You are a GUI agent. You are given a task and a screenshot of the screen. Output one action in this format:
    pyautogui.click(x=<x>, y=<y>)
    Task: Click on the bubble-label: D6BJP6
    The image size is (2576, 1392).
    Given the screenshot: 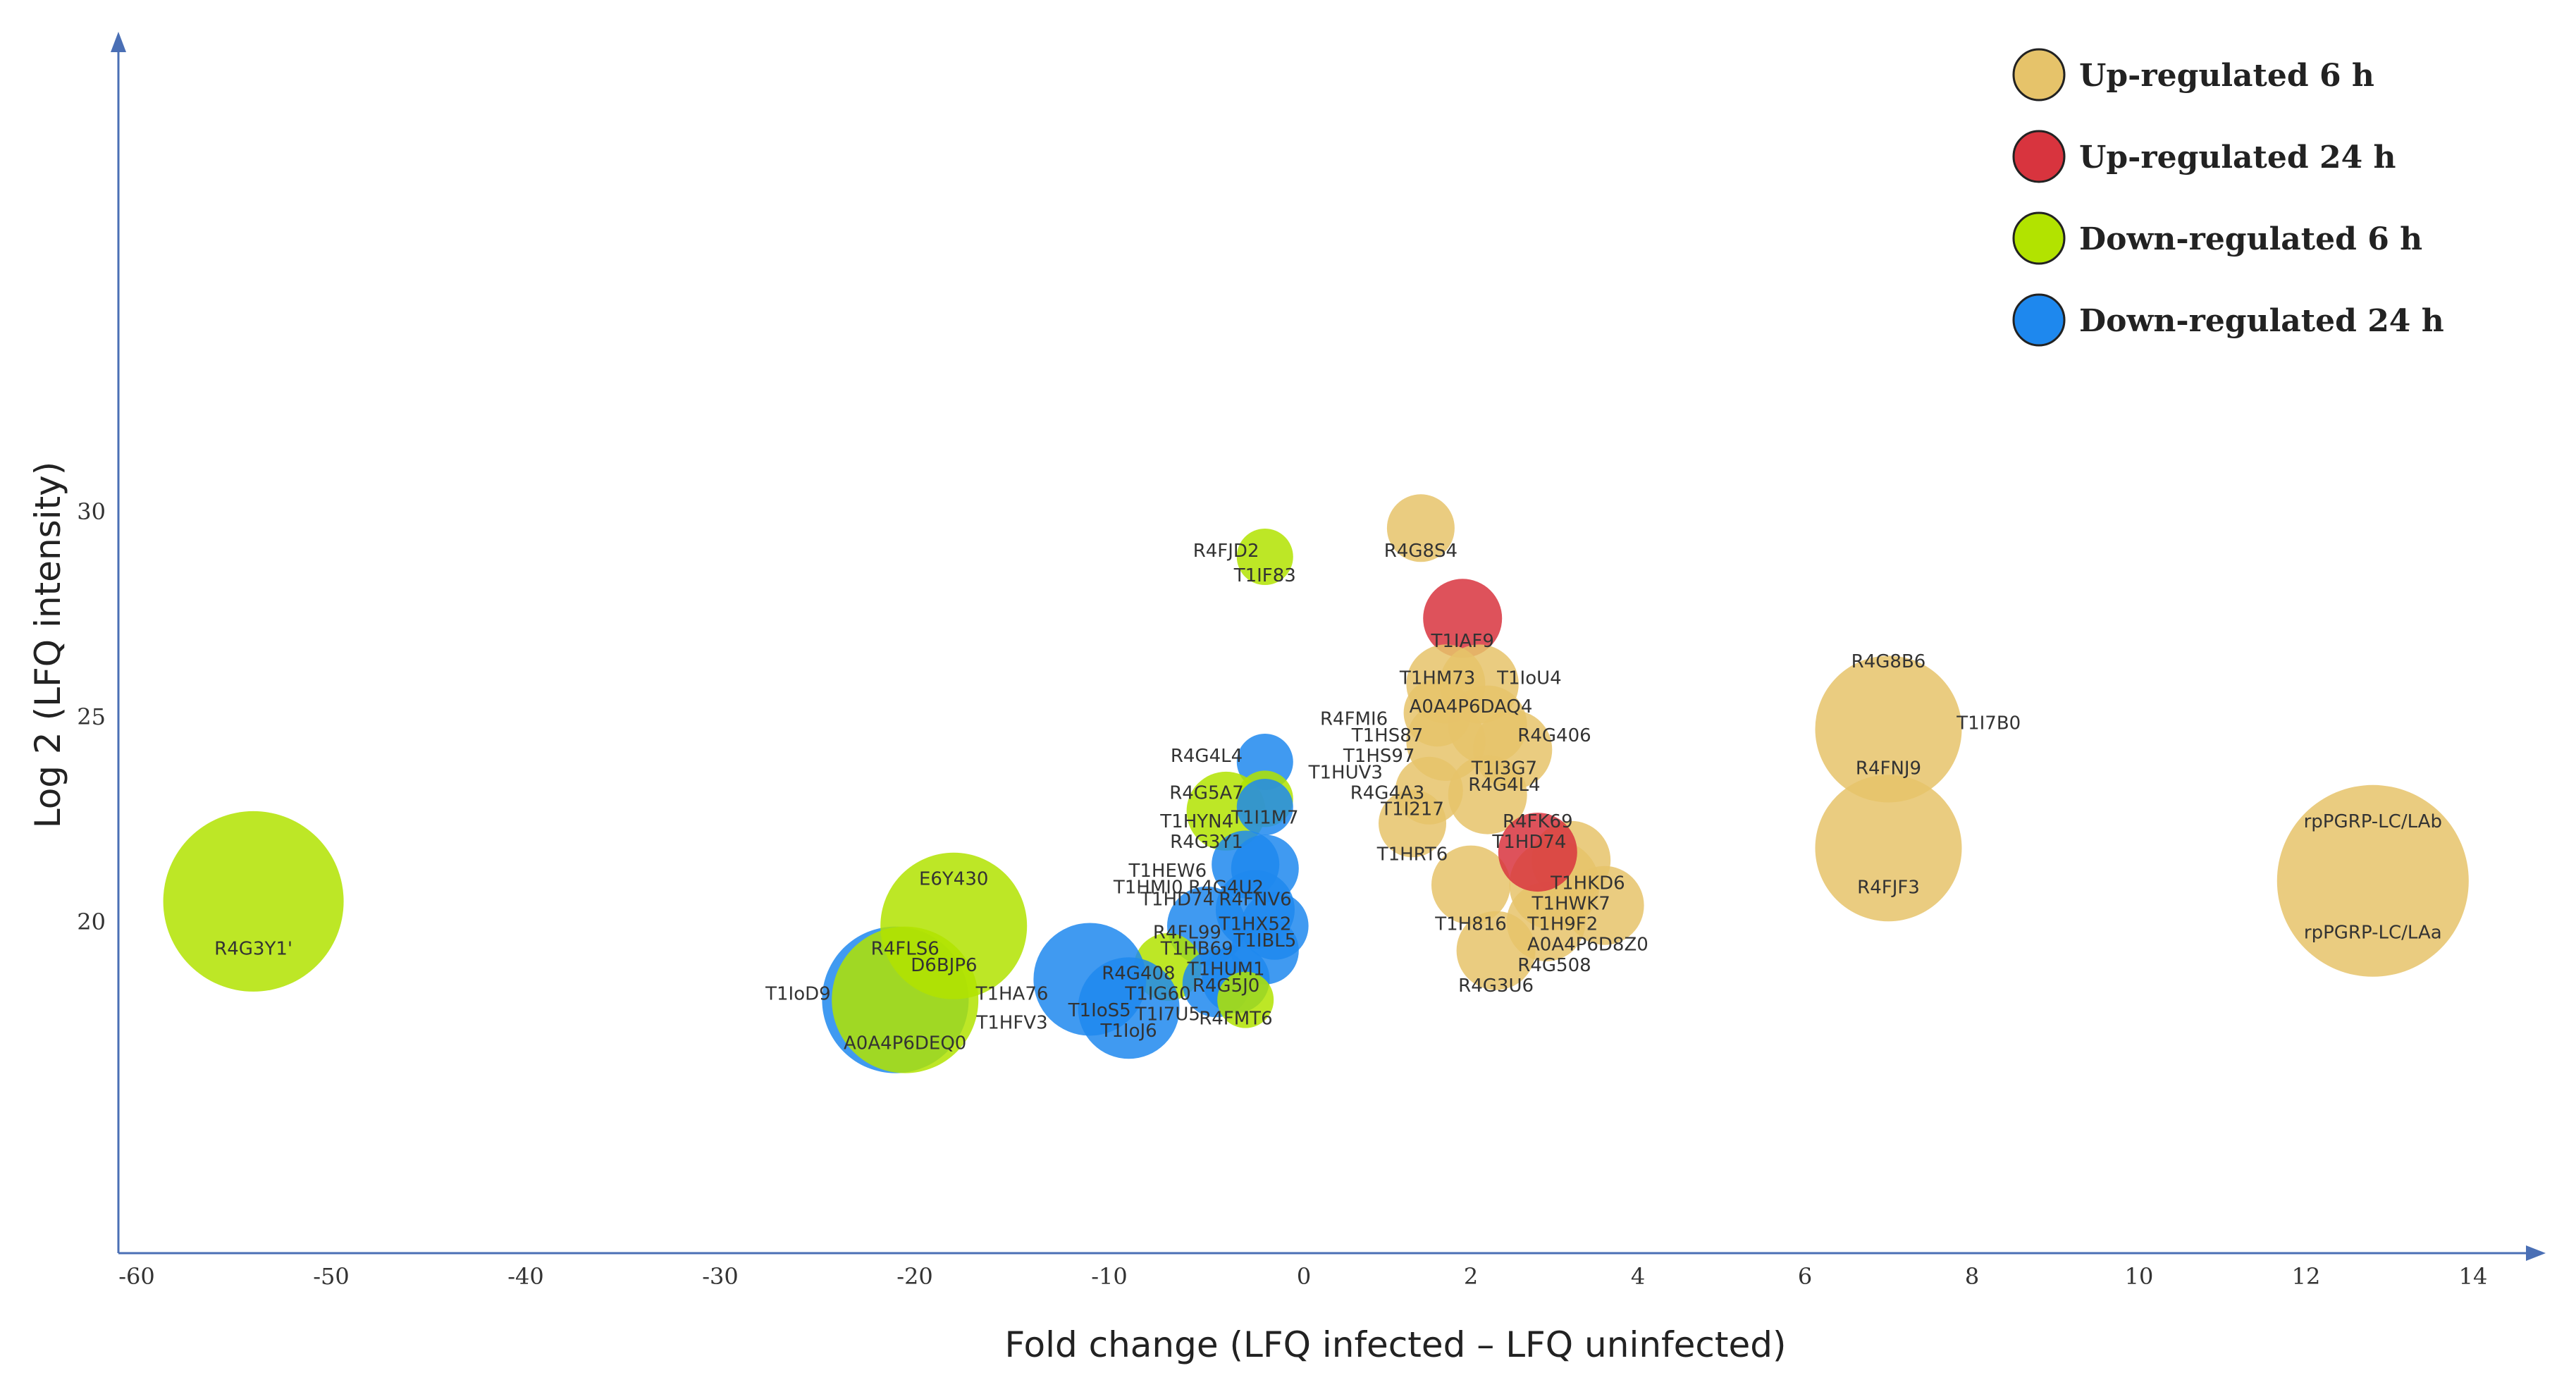 What is the action you would take?
    pyautogui.click(x=944, y=965)
    